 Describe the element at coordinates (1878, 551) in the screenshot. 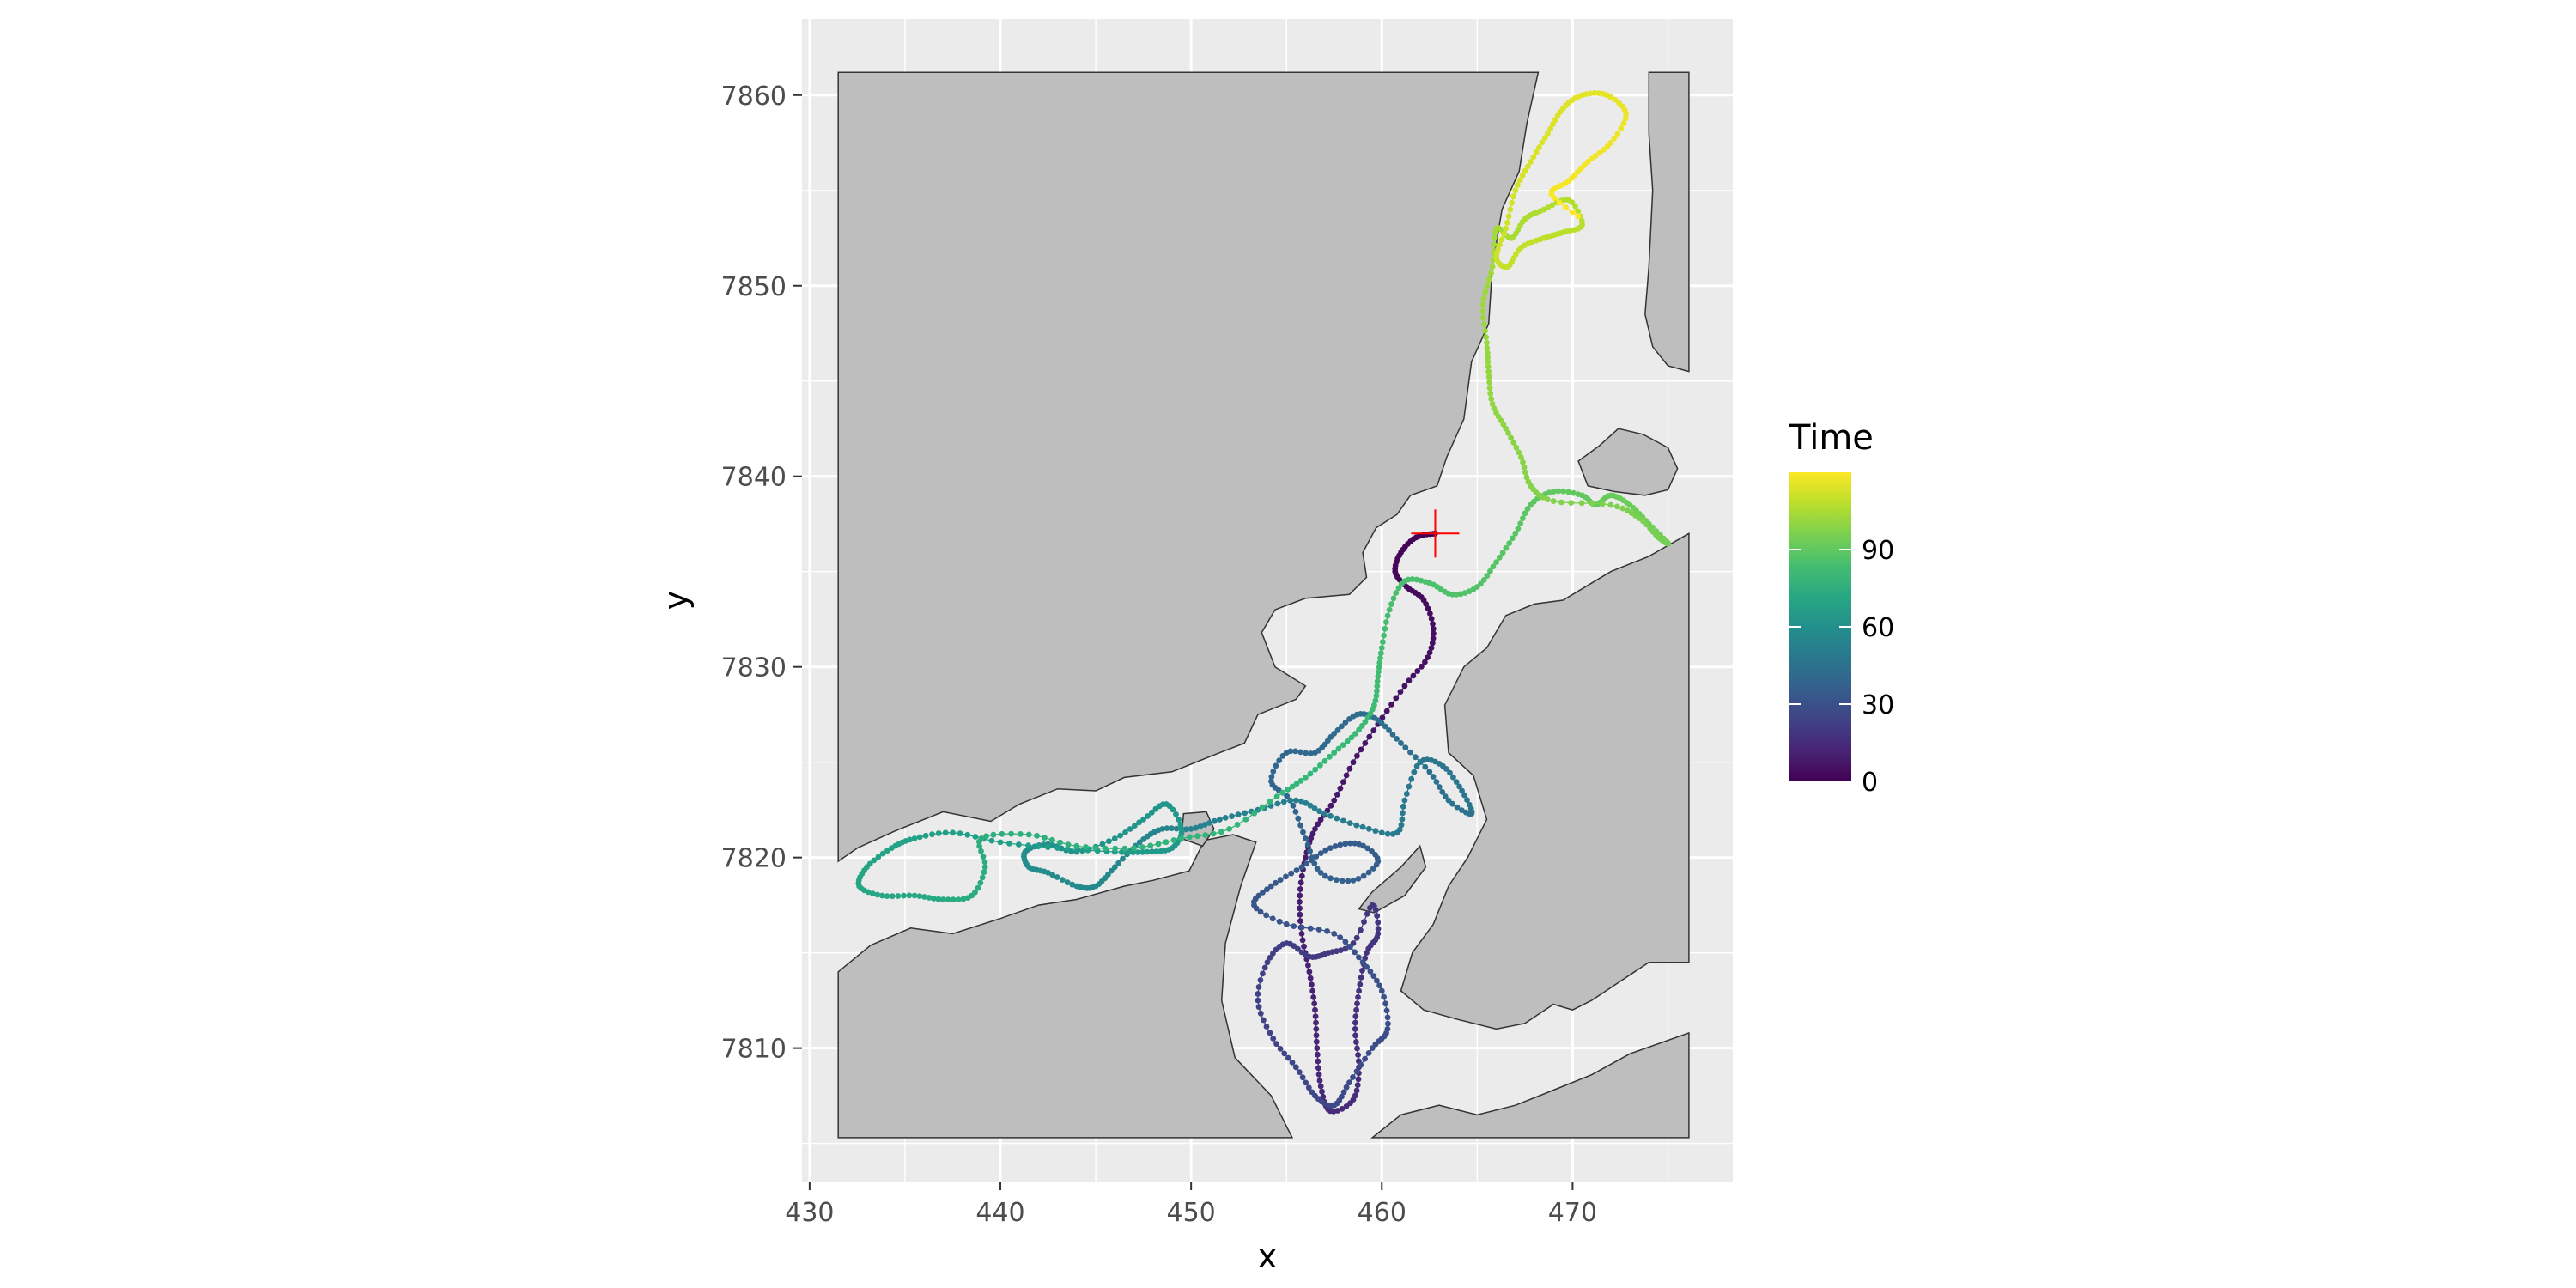

I see `legend-break-label: 90` at that location.